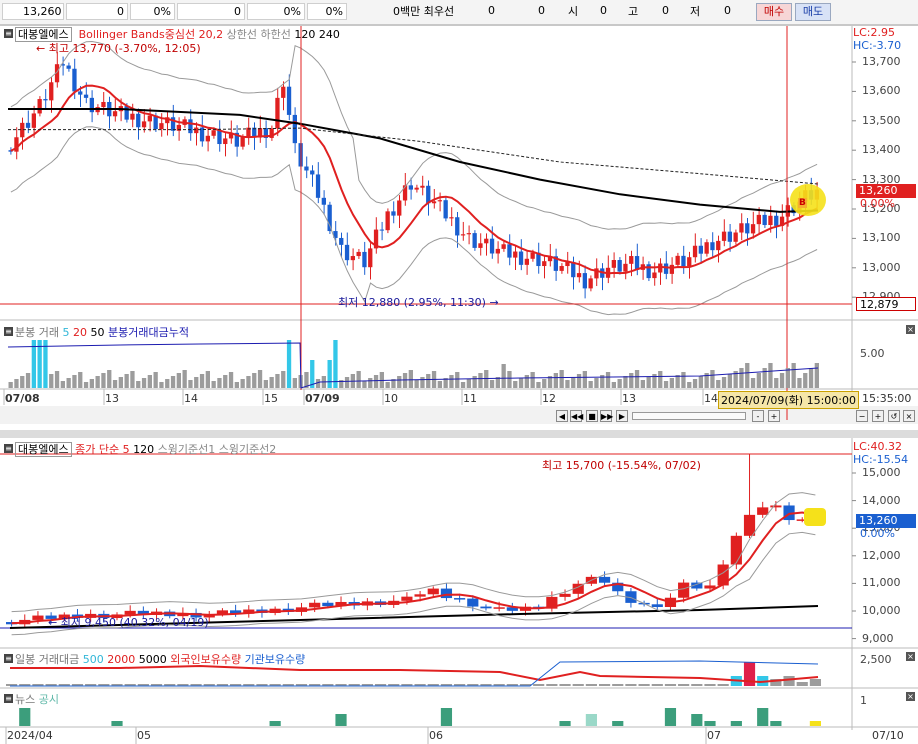 The height and width of the screenshot is (744, 918). Describe the element at coordinates (758, 416) in the screenshot. I see `zoom-out-button: -` at that location.